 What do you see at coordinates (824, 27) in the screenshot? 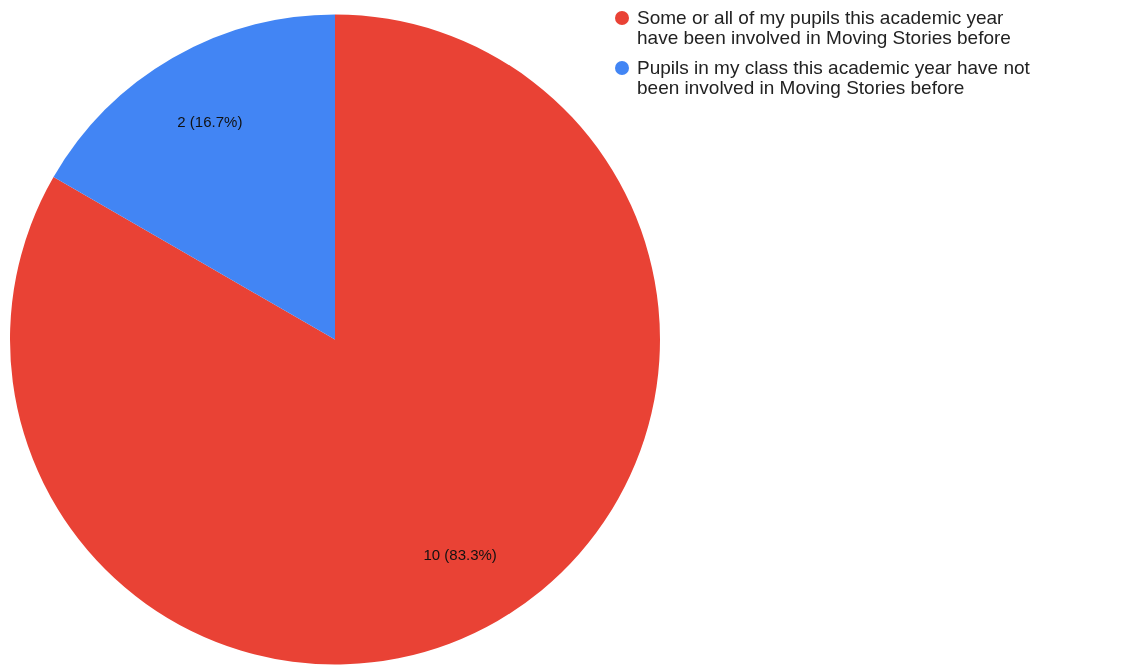
I see `legend-label: Some or all of my pupils this academic year have been involved in Moving Stories before` at bounding box center [824, 27].